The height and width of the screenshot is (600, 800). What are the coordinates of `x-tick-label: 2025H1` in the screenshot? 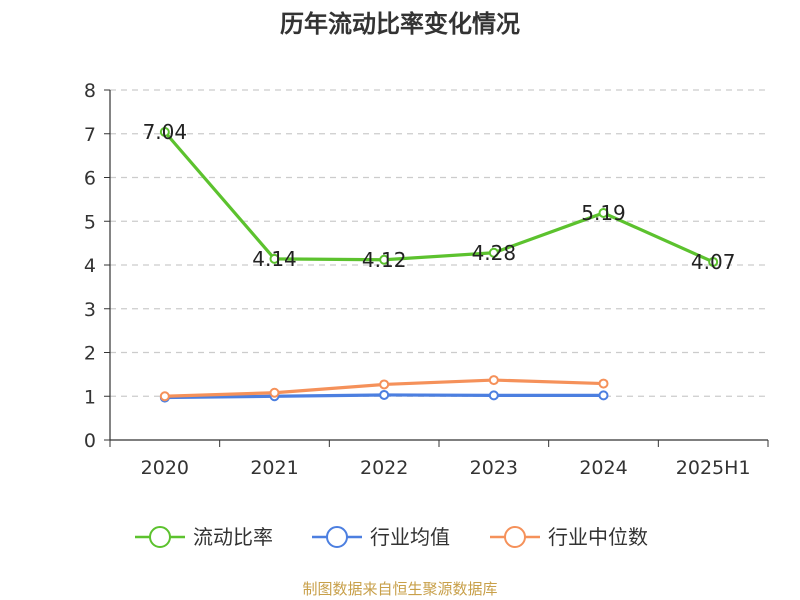 It's located at (713, 468).